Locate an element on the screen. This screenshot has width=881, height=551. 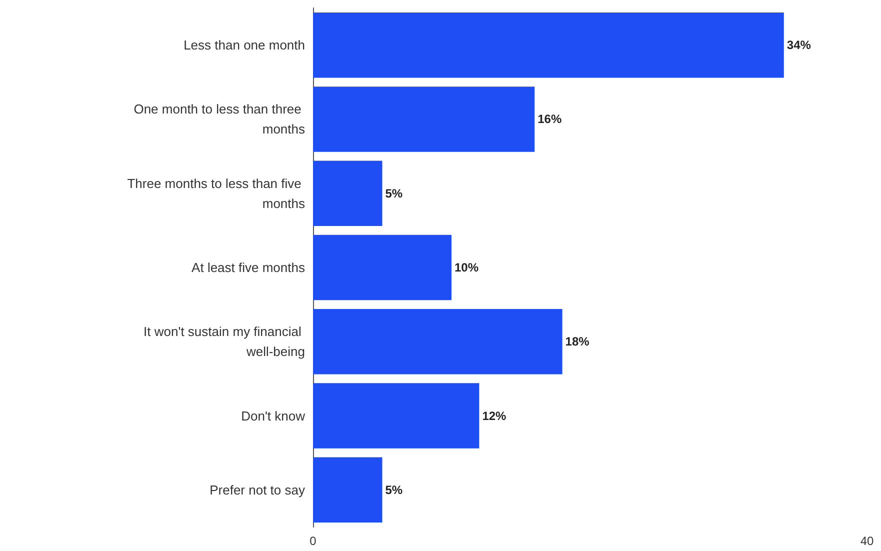
x-tick-label: 40 is located at coordinates (867, 541).